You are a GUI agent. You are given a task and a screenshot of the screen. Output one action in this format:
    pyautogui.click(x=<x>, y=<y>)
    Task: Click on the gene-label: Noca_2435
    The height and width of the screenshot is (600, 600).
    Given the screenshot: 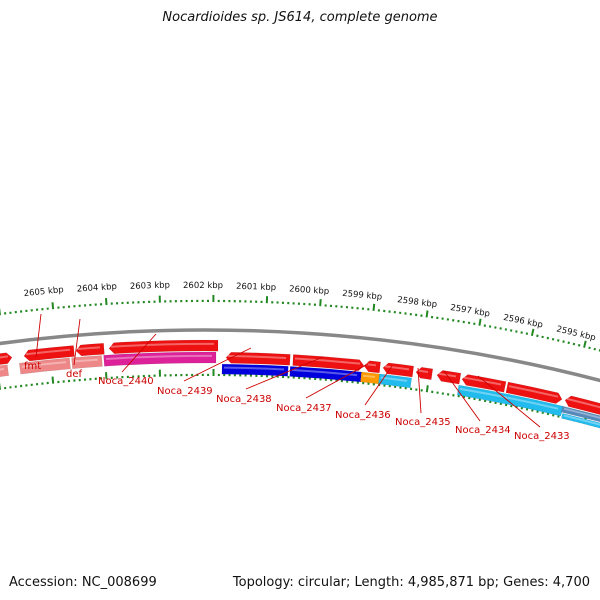 What is the action you would take?
    pyautogui.click(x=423, y=422)
    